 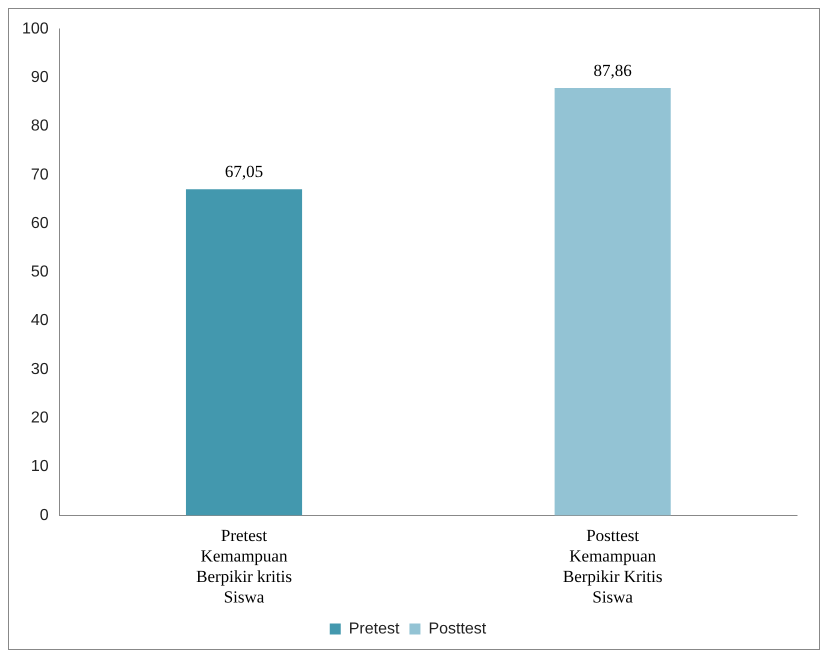 I want to click on y-tick-label: 100, so click(x=35, y=29).